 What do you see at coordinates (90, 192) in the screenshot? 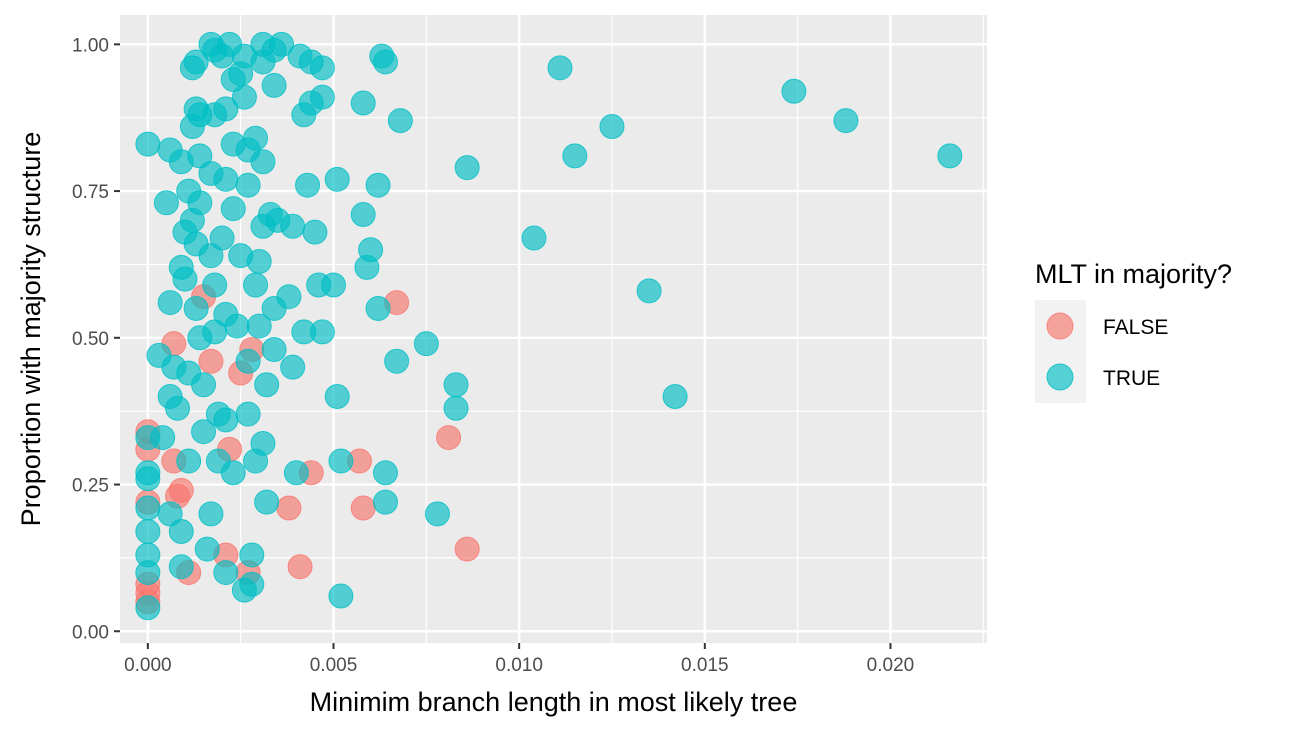
I see `y-tick-label: 0.75` at bounding box center [90, 192].